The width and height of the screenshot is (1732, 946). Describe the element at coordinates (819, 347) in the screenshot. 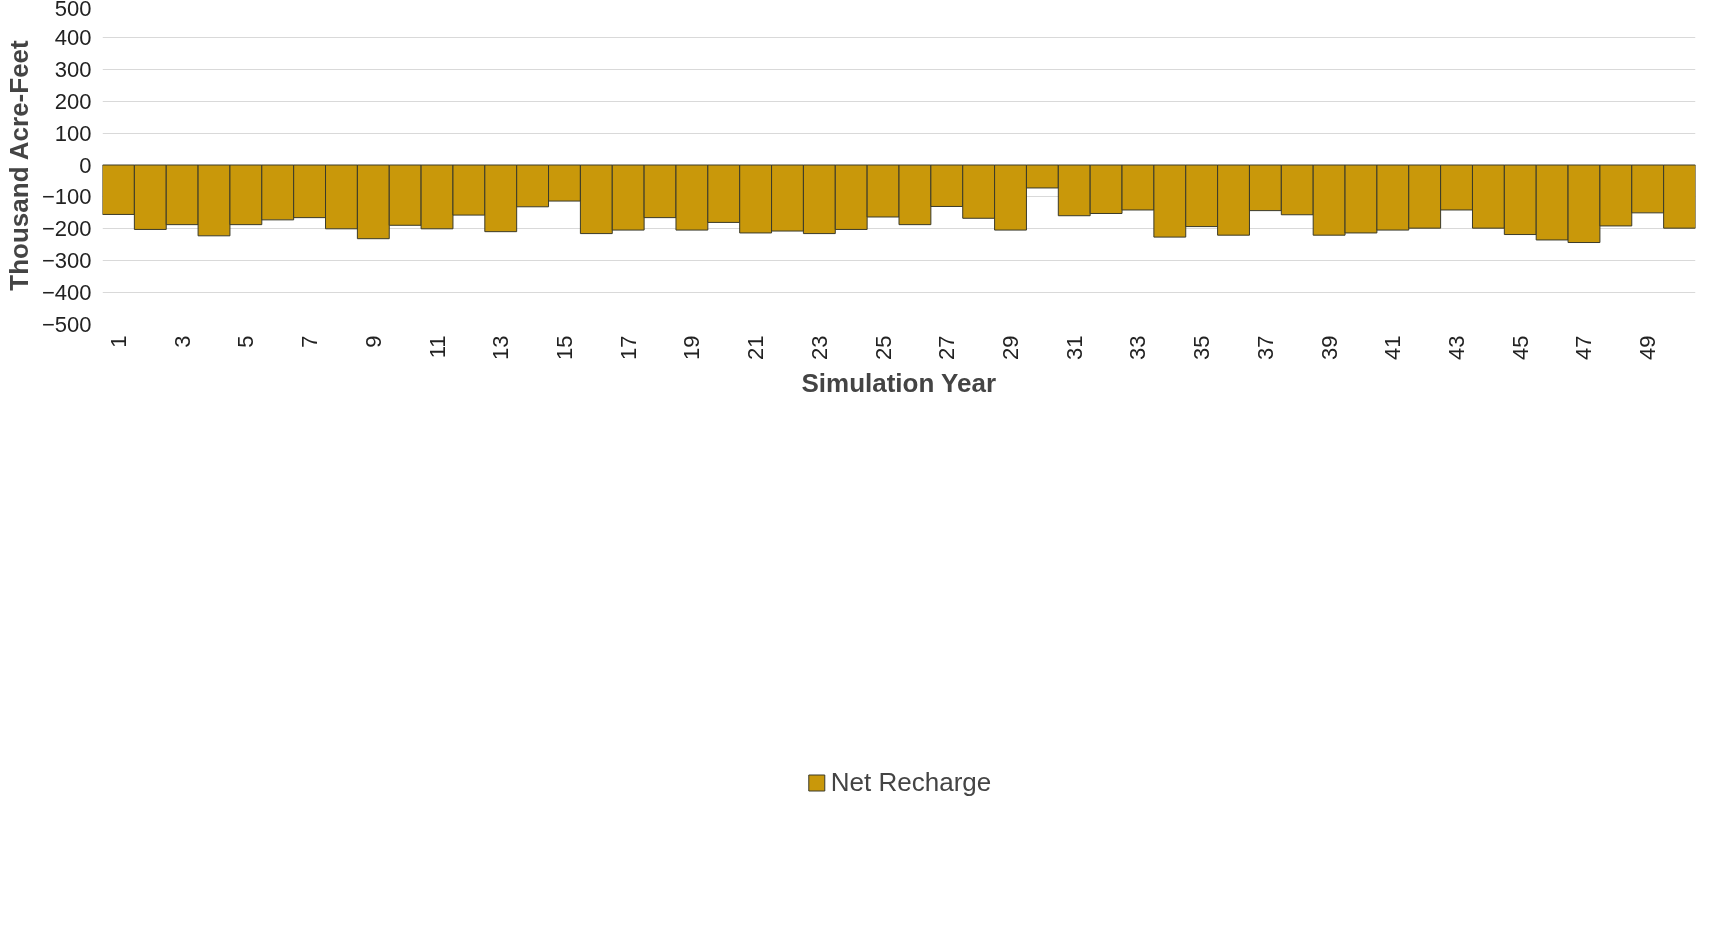

I see `x-tick-label: 23` at that location.